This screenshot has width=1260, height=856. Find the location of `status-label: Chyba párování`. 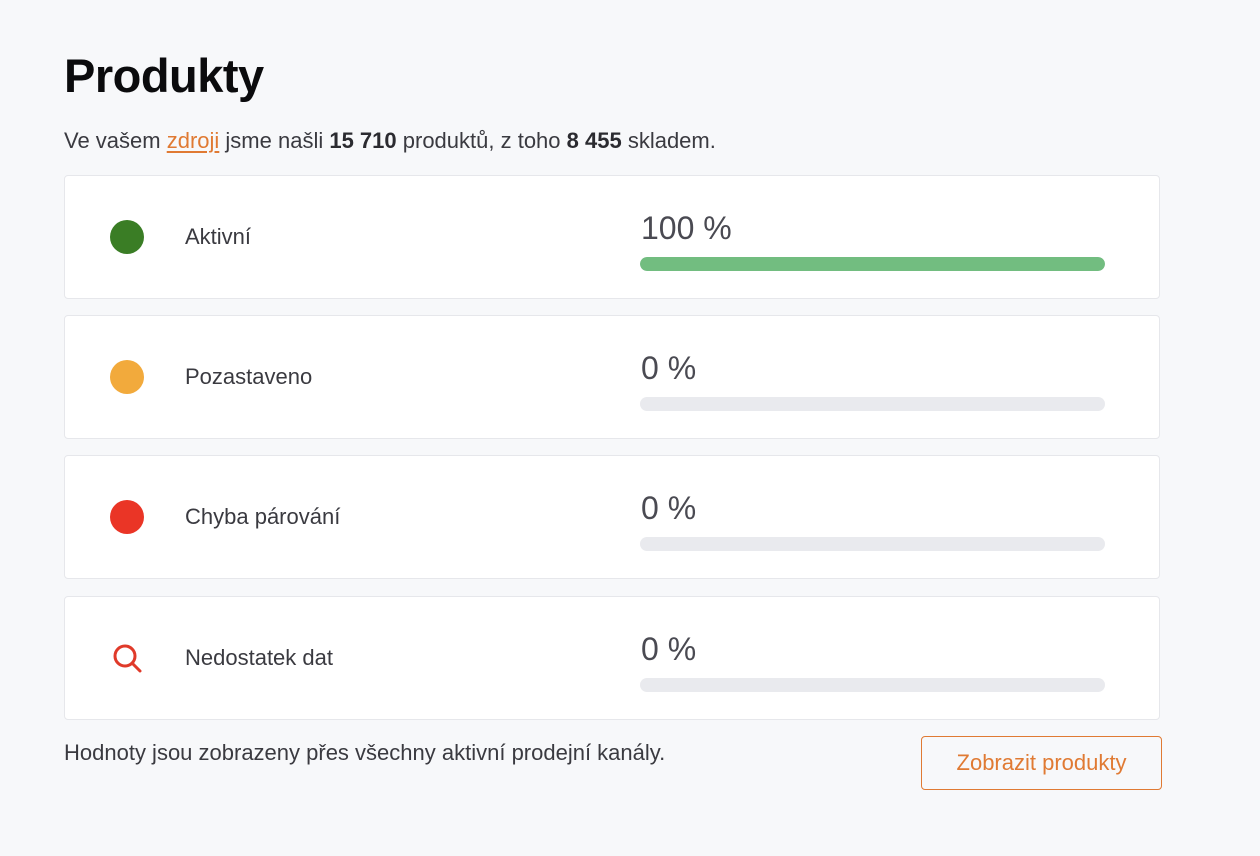

status-label: Chyba párování is located at coordinates (263, 516).